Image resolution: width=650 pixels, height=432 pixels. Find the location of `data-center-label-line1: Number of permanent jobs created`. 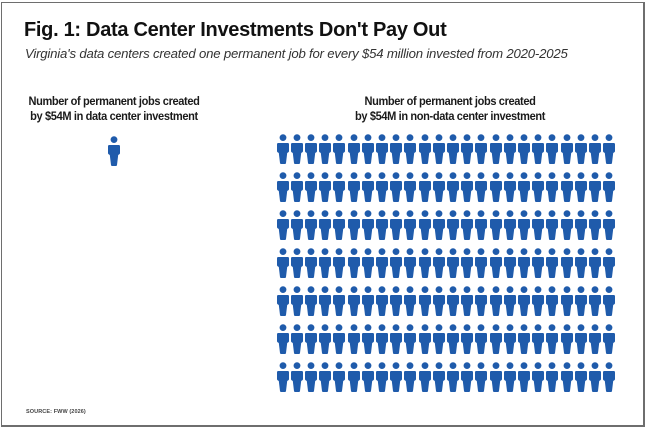

data-center-label-line1: Number of permanent jobs created is located at coordinates (114, 101).